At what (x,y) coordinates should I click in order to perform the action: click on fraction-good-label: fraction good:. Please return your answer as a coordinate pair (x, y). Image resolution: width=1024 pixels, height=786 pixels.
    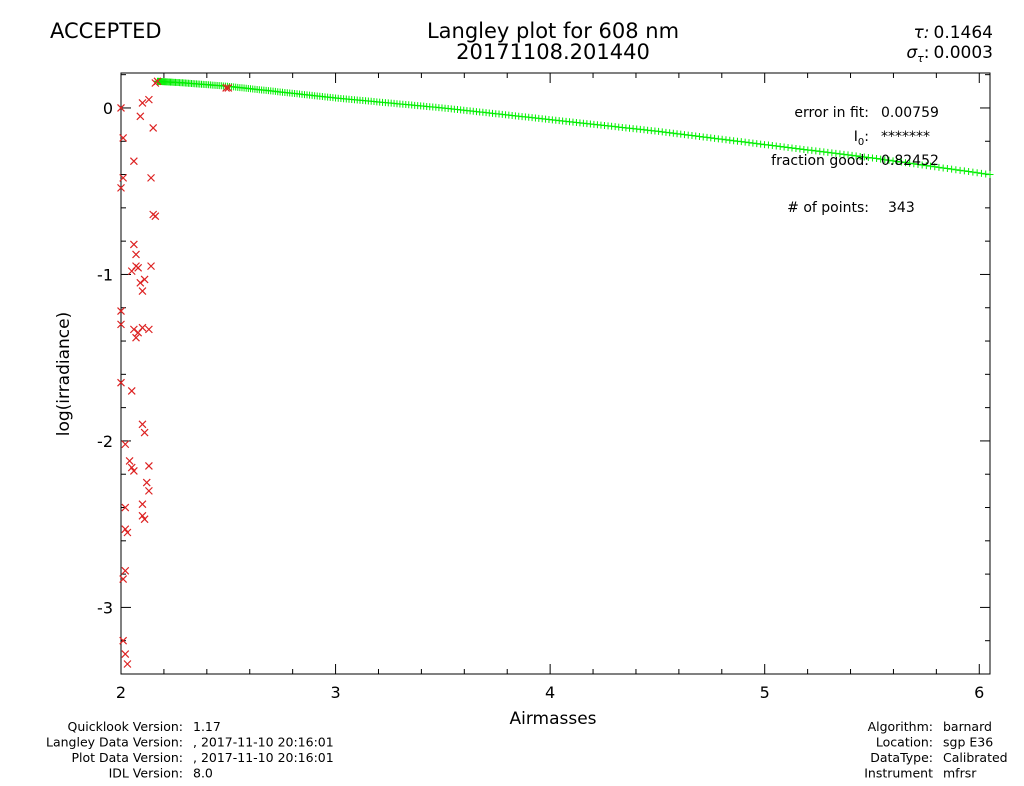
    Looking at the image, I should click on (820, 161).